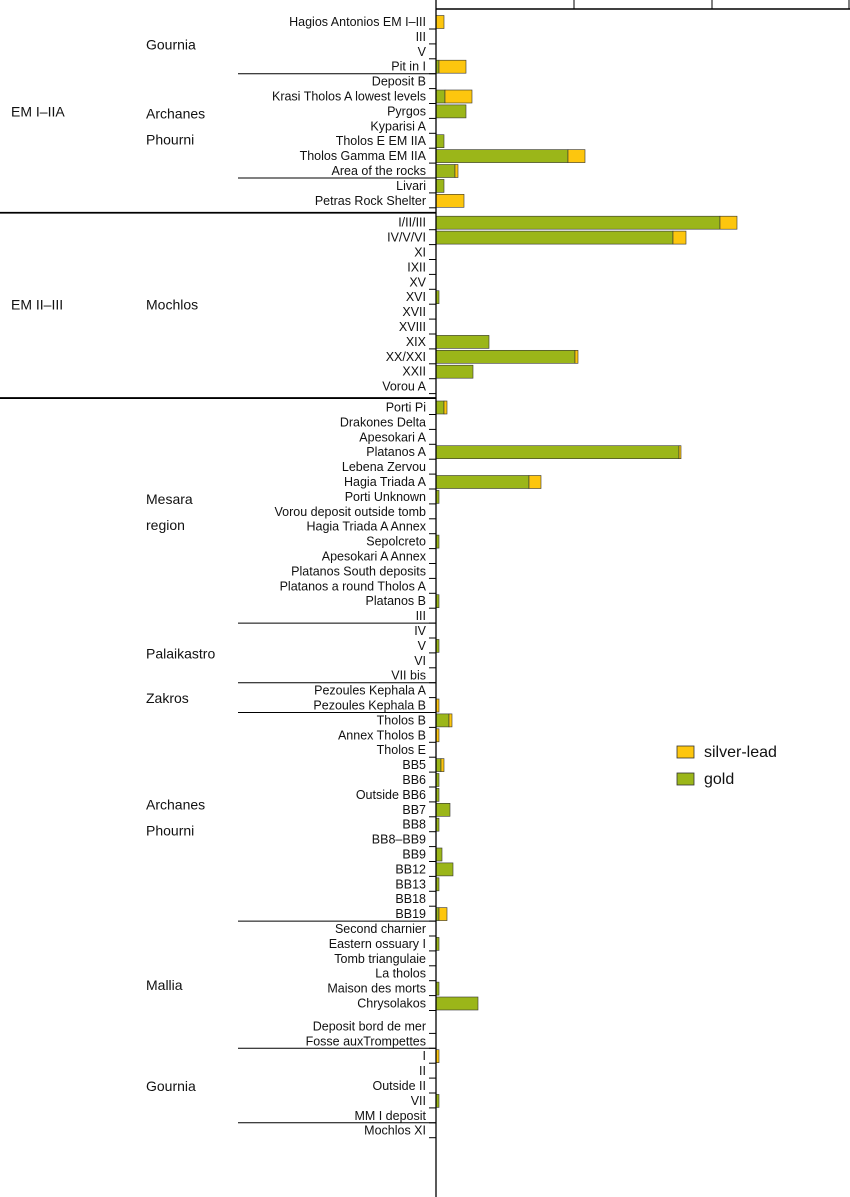  What do you see at coordinates (374, 557) in the screenshot?
I see `site-label: Apesokari A Annex` at bounding box center [374, 557].